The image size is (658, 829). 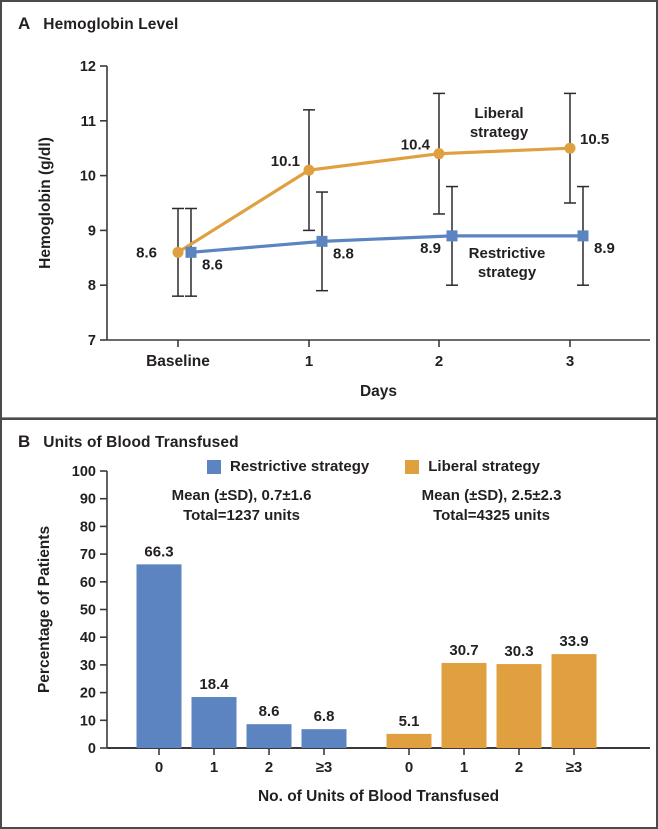 What do you see at coordinates (88, 638) in the screenshot?
I see `svg-text: 40` at bounding box center [88, 638].